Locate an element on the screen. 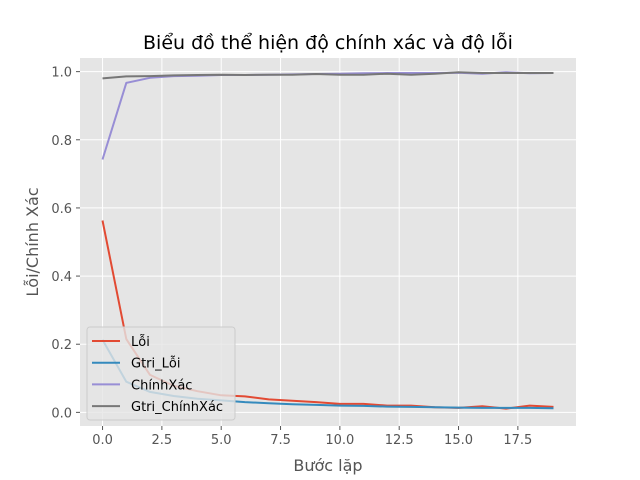 The image size is (640, 480). y-tick-label: 0.4 is located at coordinates (61, 277).